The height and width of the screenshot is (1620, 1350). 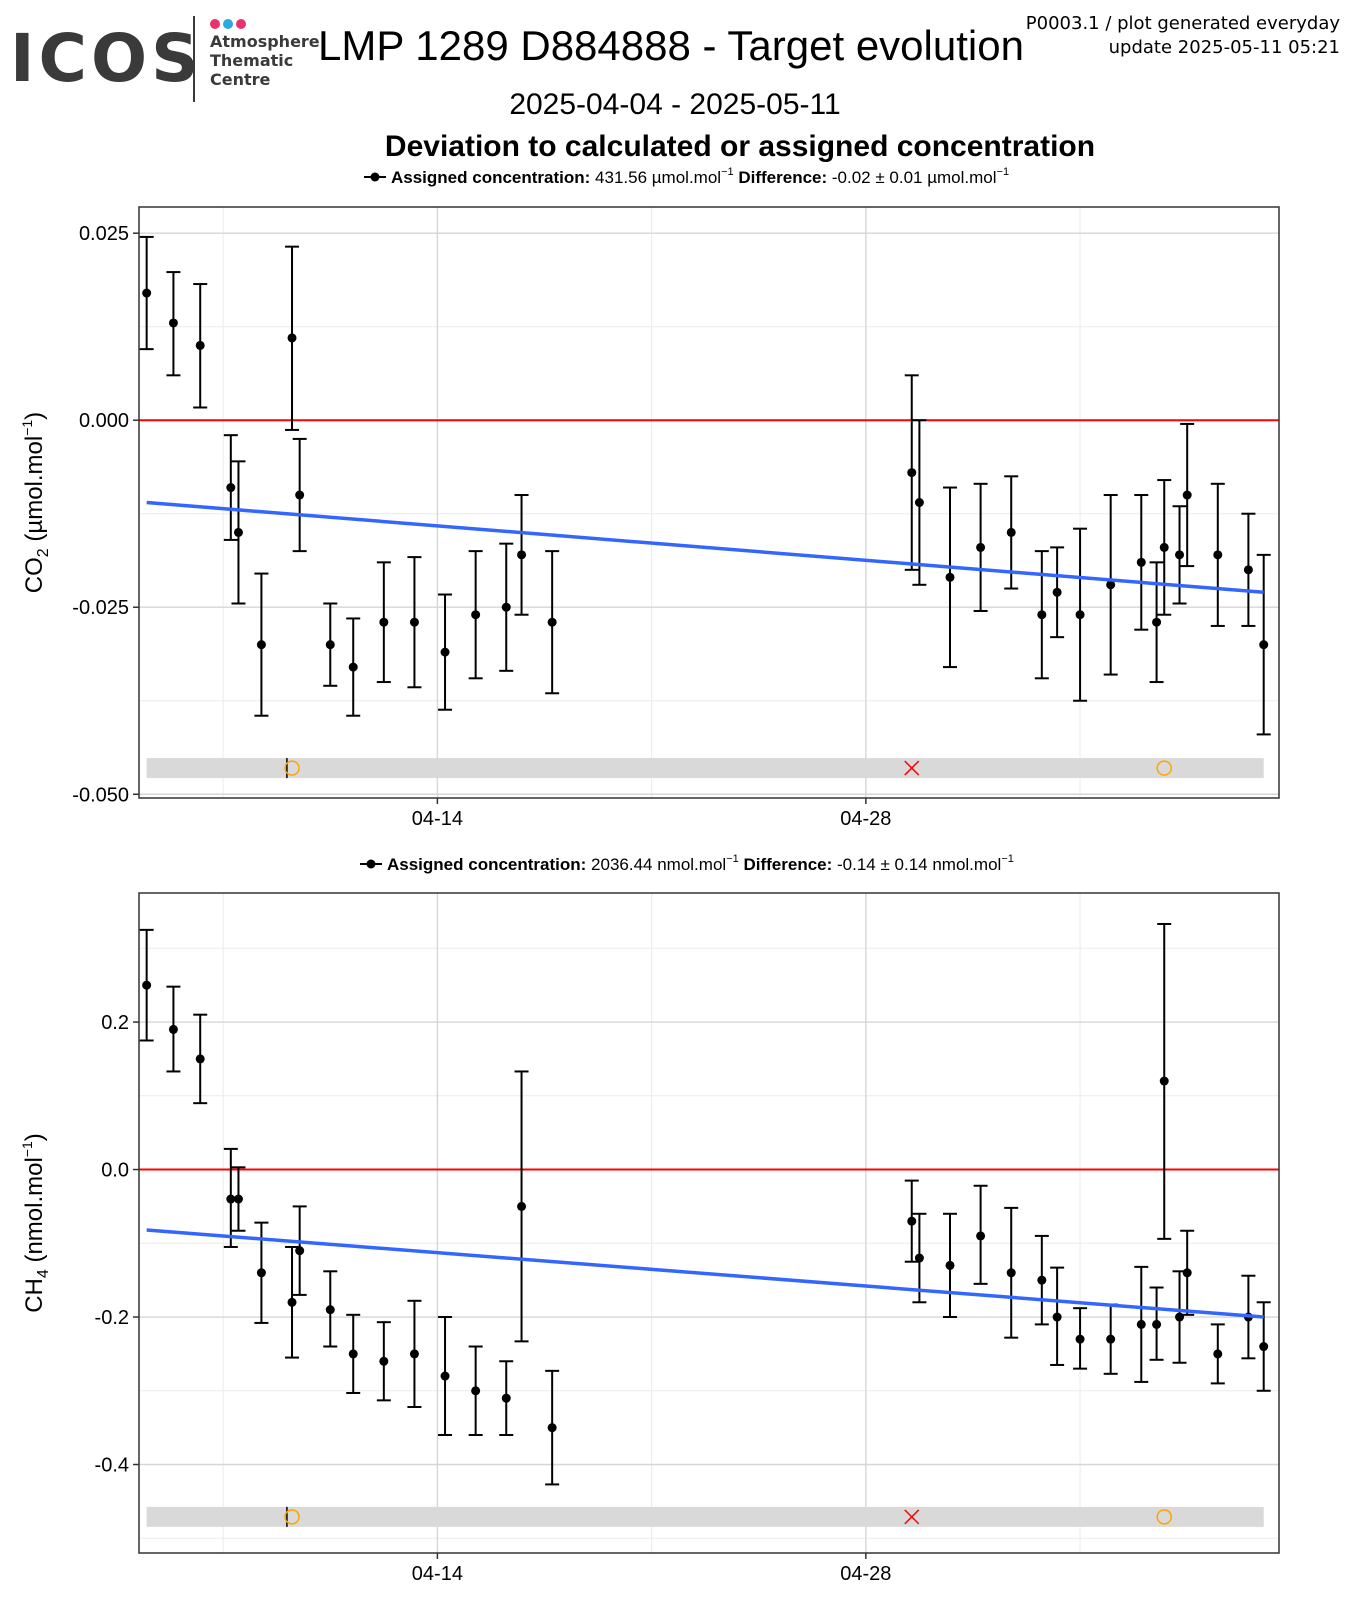 I want to click on logo-wordmark: ICOS, so click(x=106, y=58).